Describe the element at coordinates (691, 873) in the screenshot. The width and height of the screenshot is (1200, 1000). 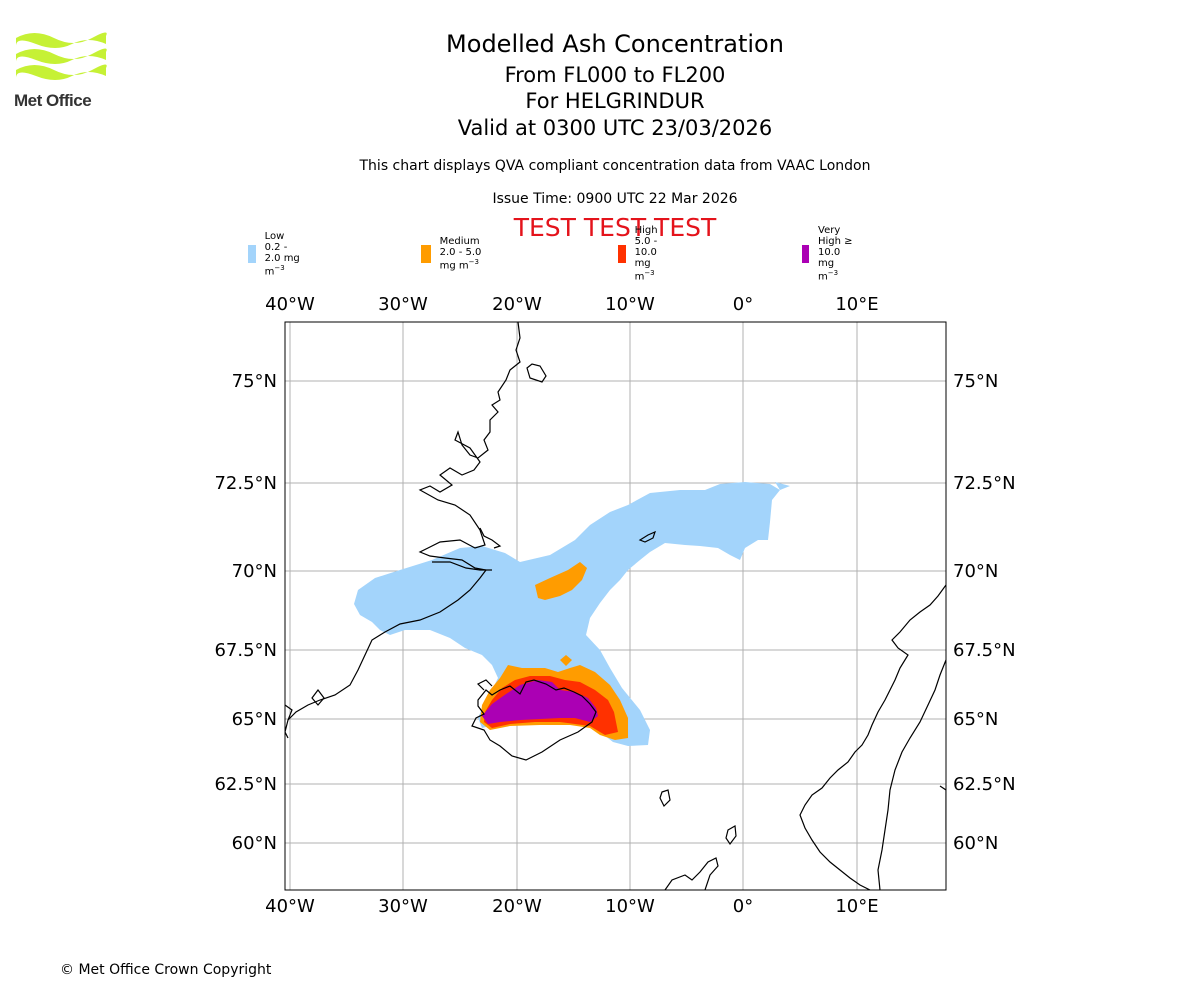
I see `coastline-scotland` at that location.